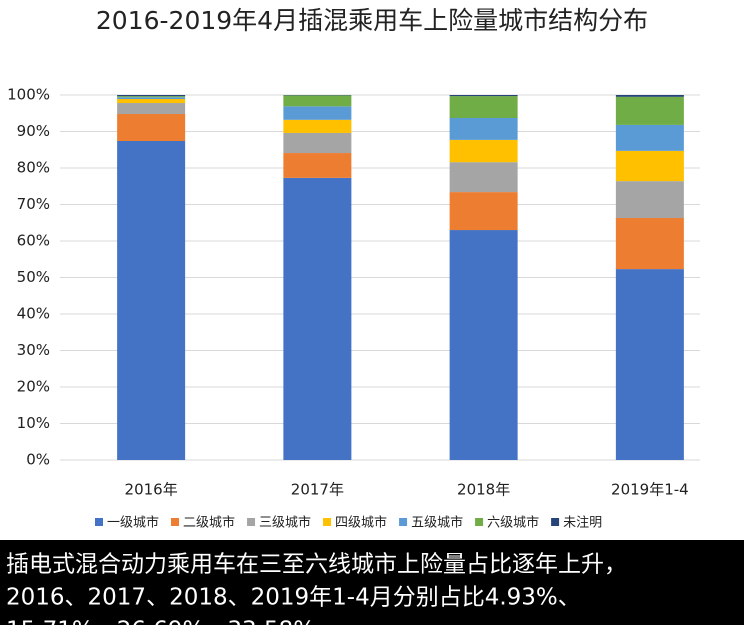 The image size is (744, 625). What do you see at coordinates (650, 490) in the screenshot?
I see `x-tick-label: 2019年1-4` at bounding box center [650, 490].